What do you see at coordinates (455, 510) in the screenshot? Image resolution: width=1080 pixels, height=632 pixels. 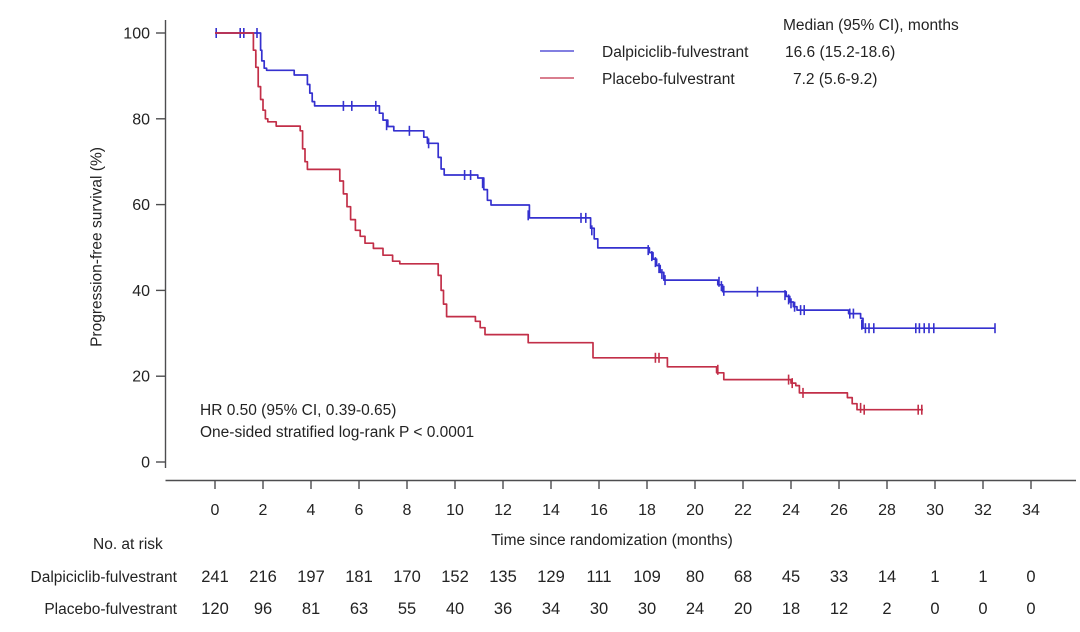 I see `x-tick-label: 10` at bounding box center [455, 510].